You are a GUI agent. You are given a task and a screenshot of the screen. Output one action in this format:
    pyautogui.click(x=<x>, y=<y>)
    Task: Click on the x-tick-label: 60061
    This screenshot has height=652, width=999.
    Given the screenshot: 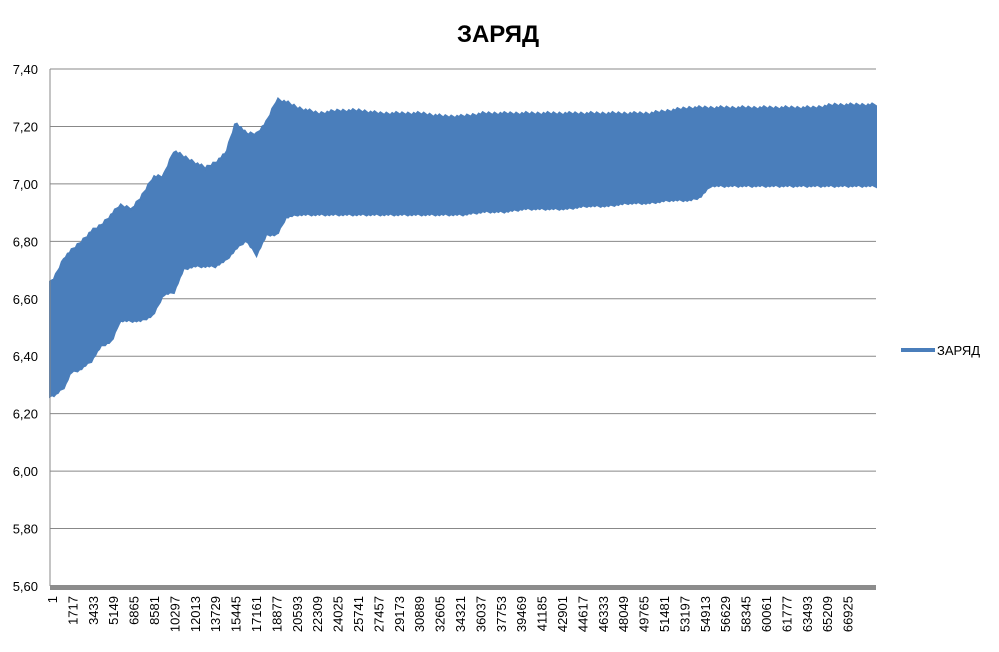 What is the action you would take?
    pyautogui.click(x=766, y=614)
    